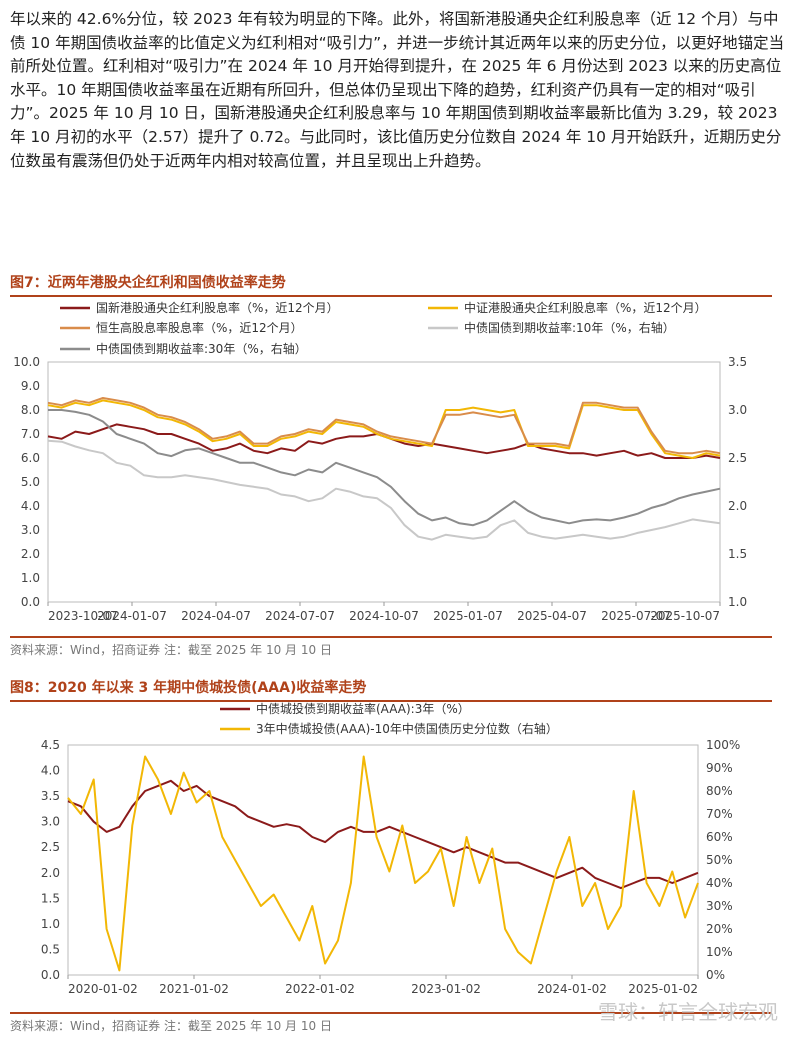 The width and height of the screenshot is (800, 1037). Describe the element at coordinates (715, 975) in the screenshot. I see `y-right-tick-label: 0%` at that location.